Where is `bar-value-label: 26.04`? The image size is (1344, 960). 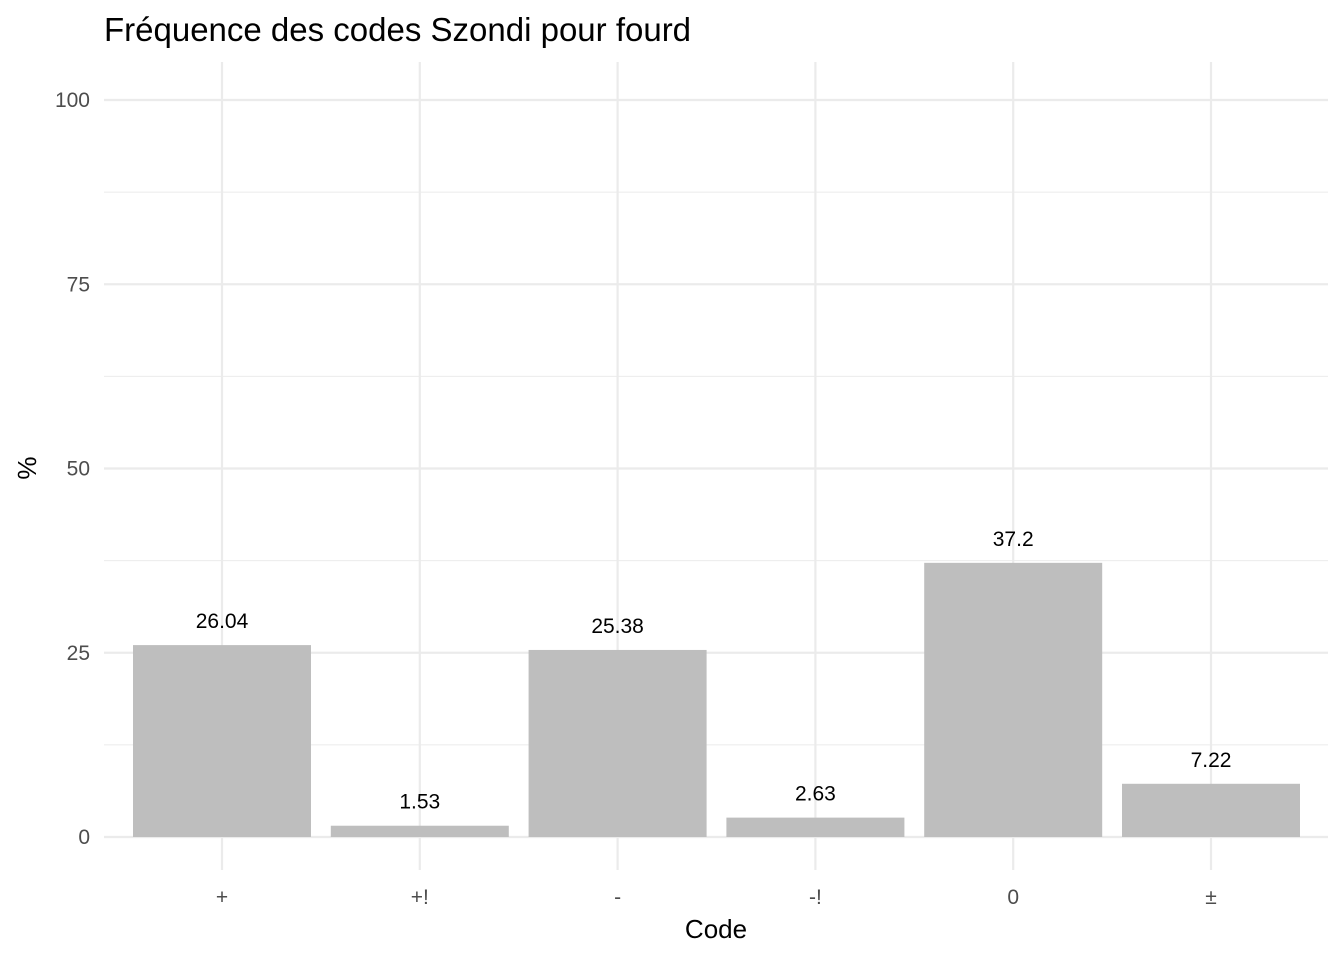
bar-value-label: 26.04 is located at coordinates (222, 621).